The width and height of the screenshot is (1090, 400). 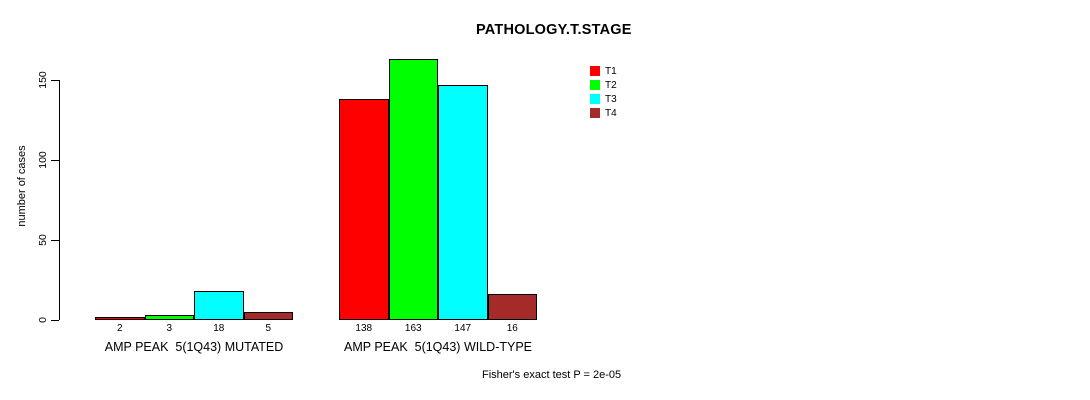 I want to click on legend-item-T1: T1, so click(x=603, y=71).